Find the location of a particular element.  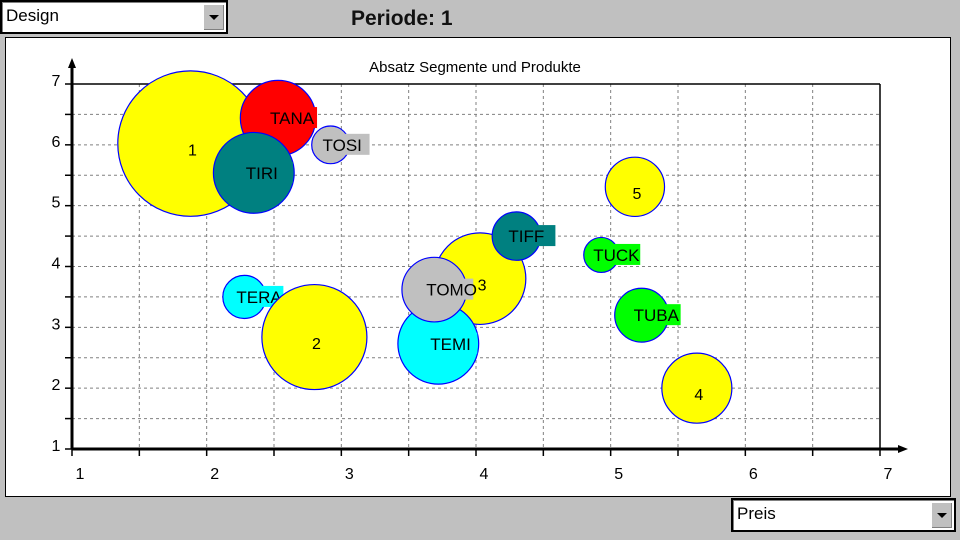

bubble-label: TANA is located at coordinates (292, 118).